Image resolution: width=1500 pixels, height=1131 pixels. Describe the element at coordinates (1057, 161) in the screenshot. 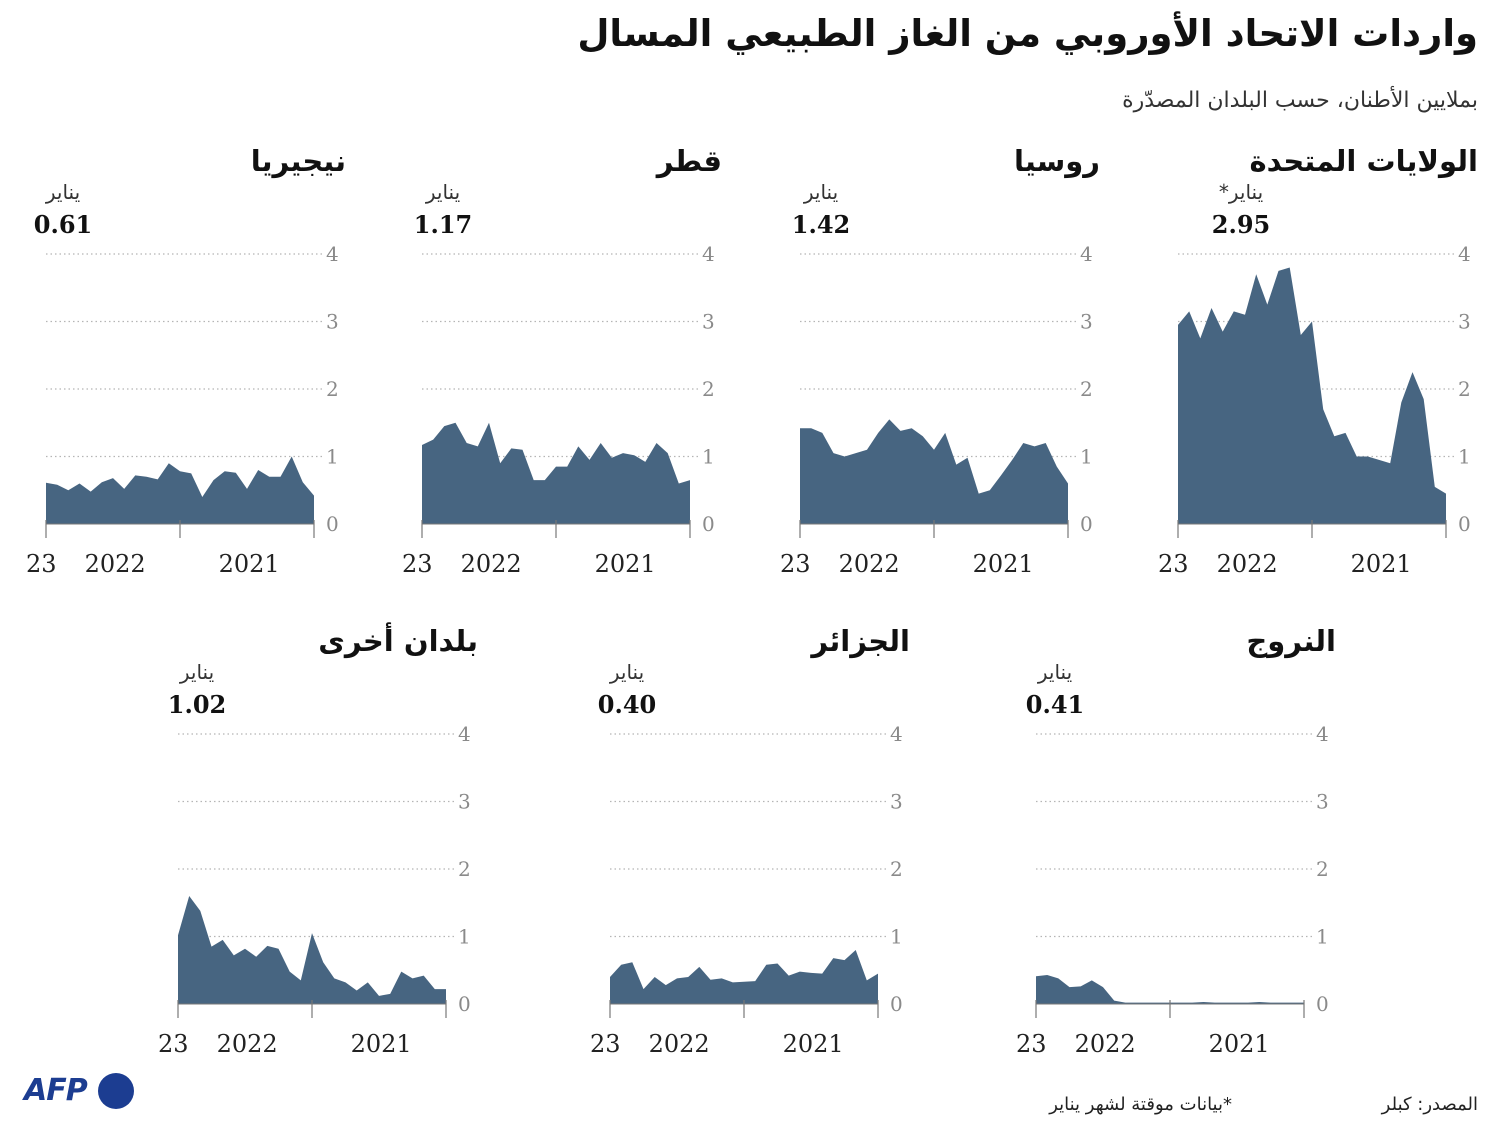

I see `panel-title: روسيا` at that location.